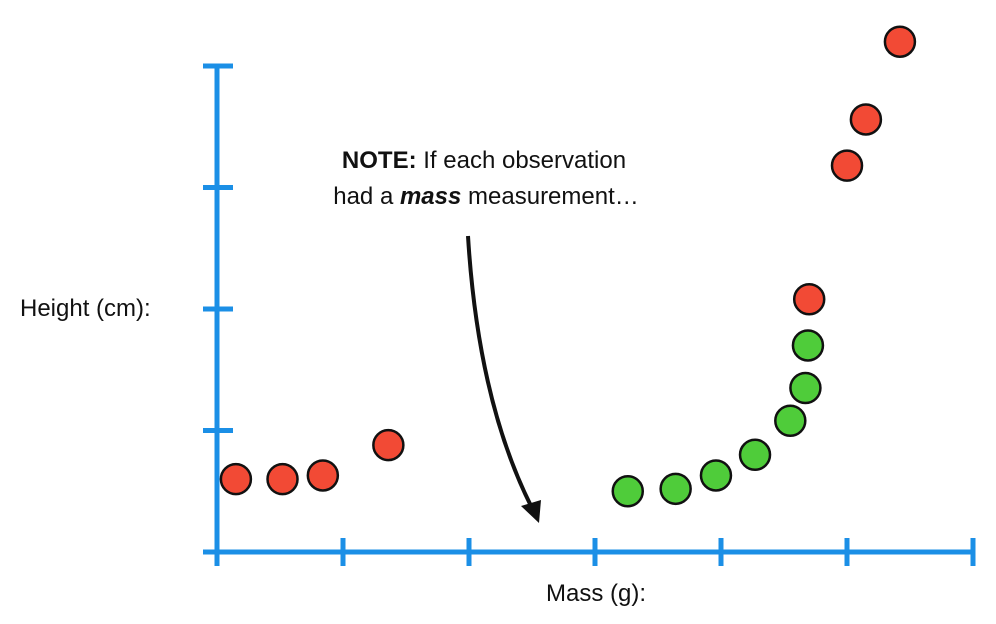 This screenshot has width=996, height=624. Describe the element at coordinates (379, 160) in the screenshot. I see `annotation-note-label: NOTE:` at that location.